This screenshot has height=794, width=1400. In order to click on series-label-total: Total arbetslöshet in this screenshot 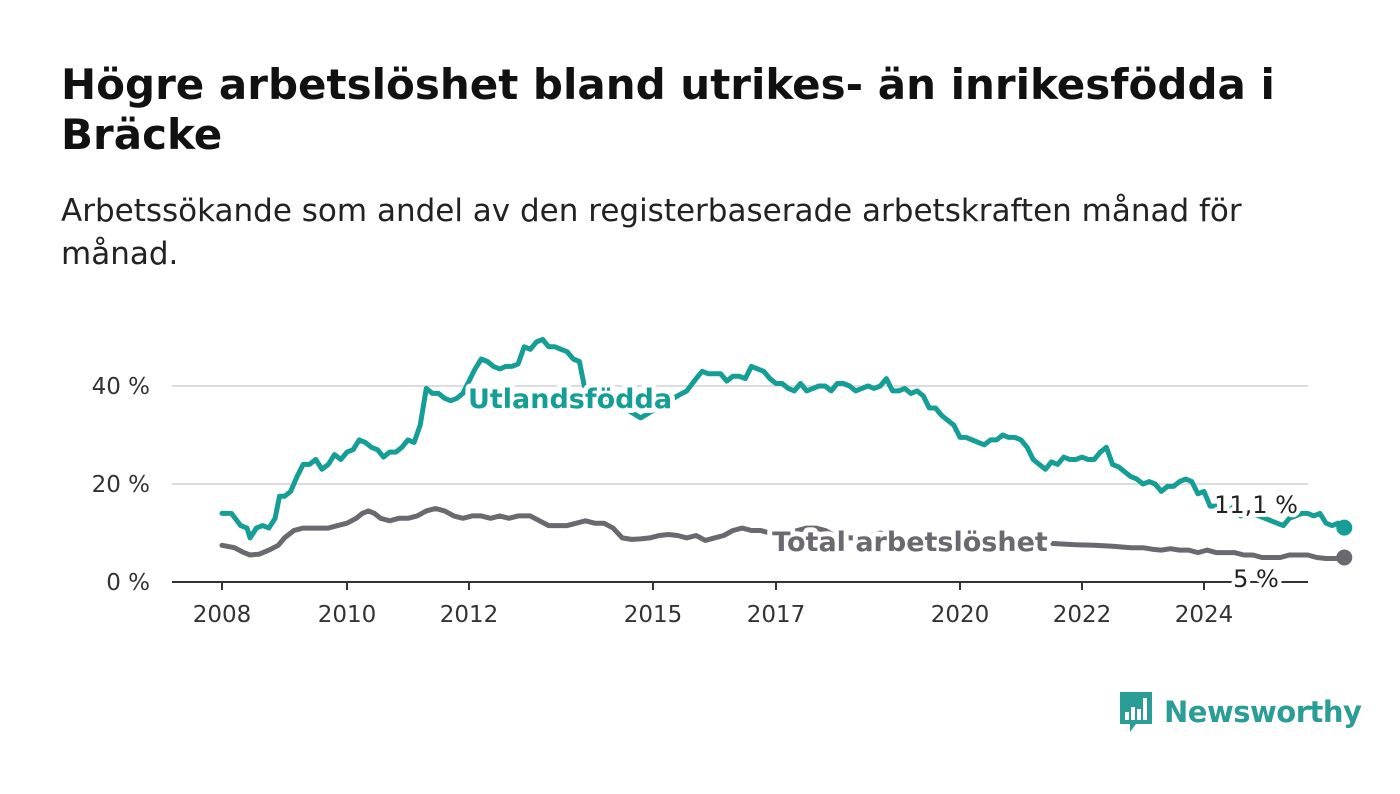, I will do `click(910, 542)`.